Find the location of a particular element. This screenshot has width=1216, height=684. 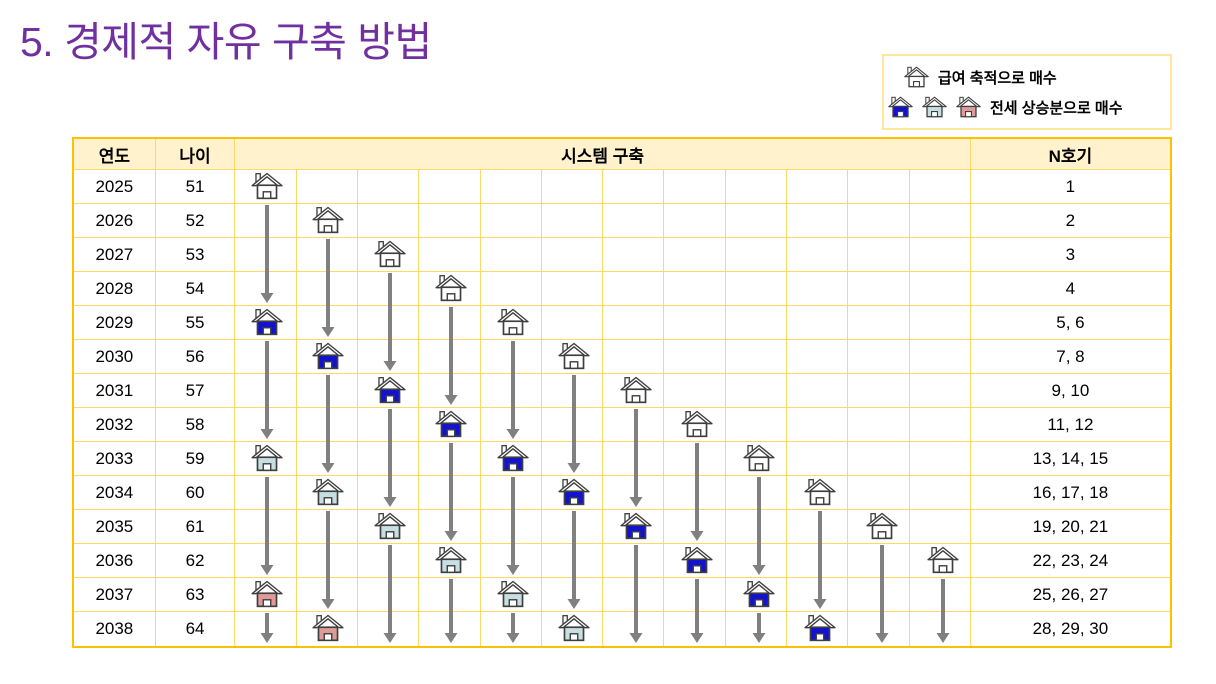

year-cell: 2027 is located at coordinates (115, 255).